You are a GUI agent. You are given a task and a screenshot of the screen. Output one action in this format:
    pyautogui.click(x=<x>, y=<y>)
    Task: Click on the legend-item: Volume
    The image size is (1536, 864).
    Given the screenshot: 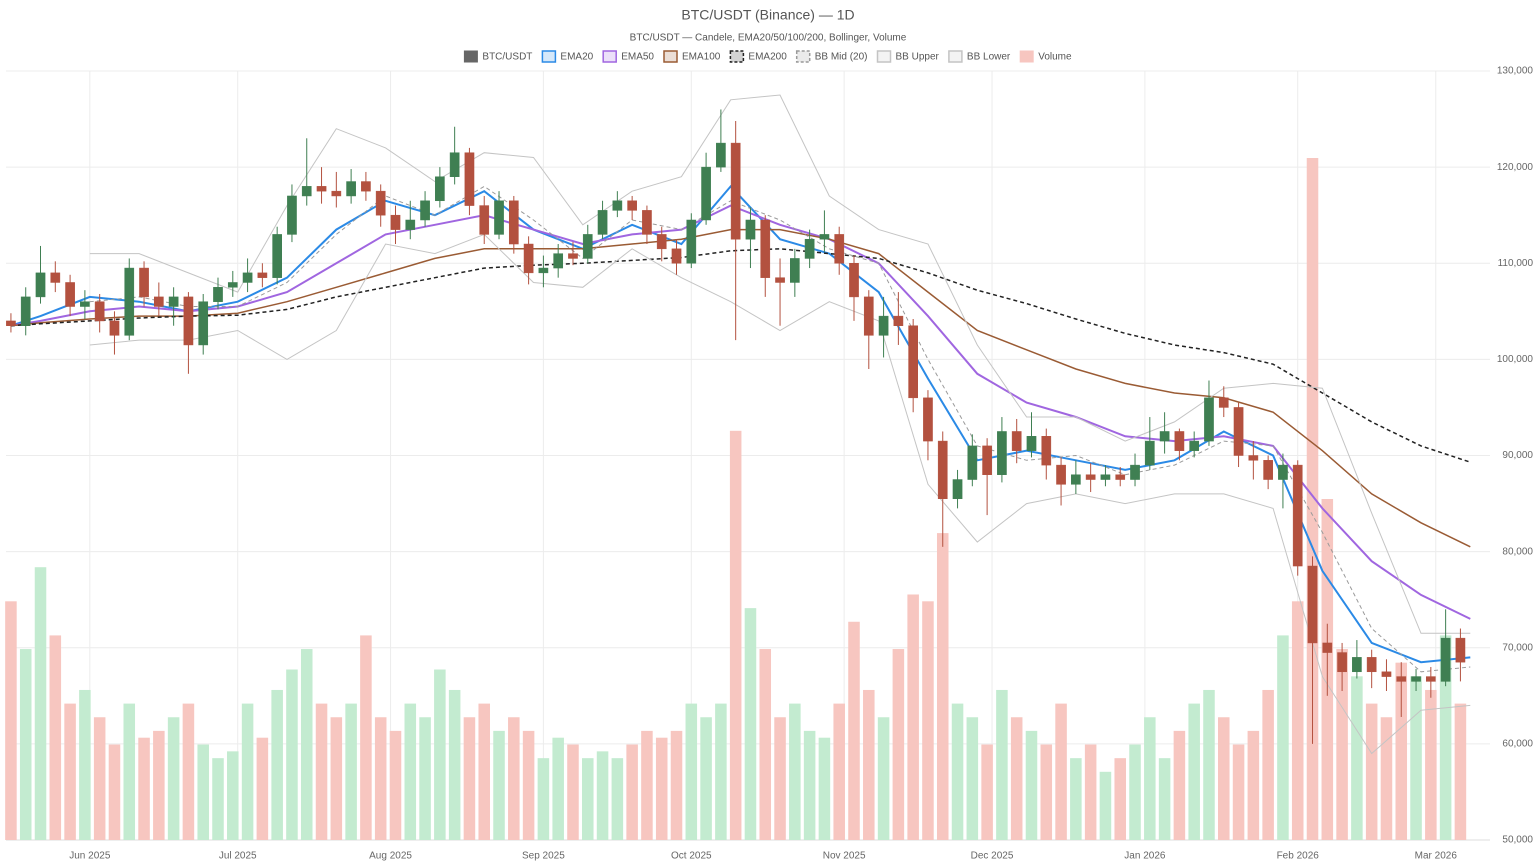 What is the action you would take?
    pyautogui.click(x=1045, y=56)
    